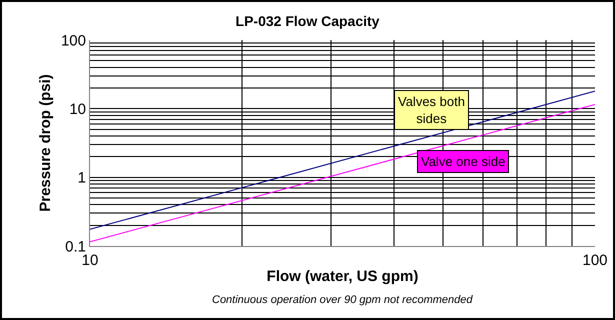  Describe the element at coordinates (463, 161) in the screenshot. I see `series-label: Valve one side` at that location.